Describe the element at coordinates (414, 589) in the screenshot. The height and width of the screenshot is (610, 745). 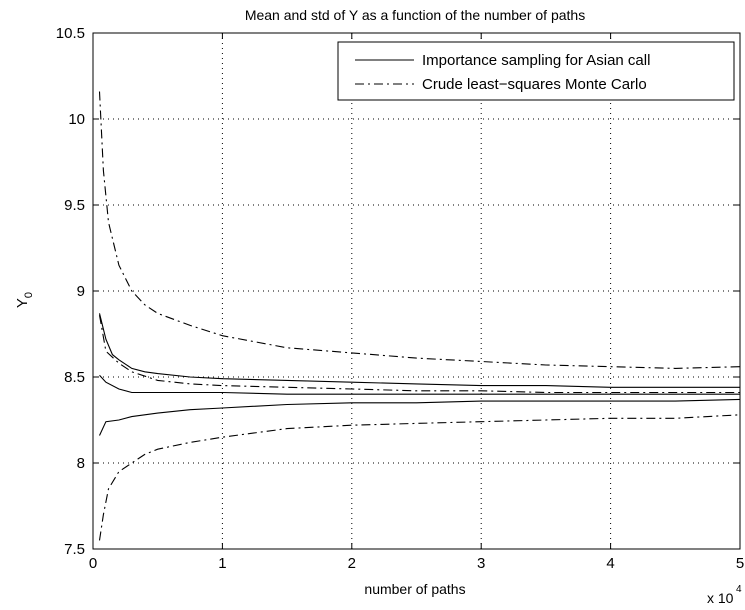
I see `x-axis-label: number of paths` at that location.